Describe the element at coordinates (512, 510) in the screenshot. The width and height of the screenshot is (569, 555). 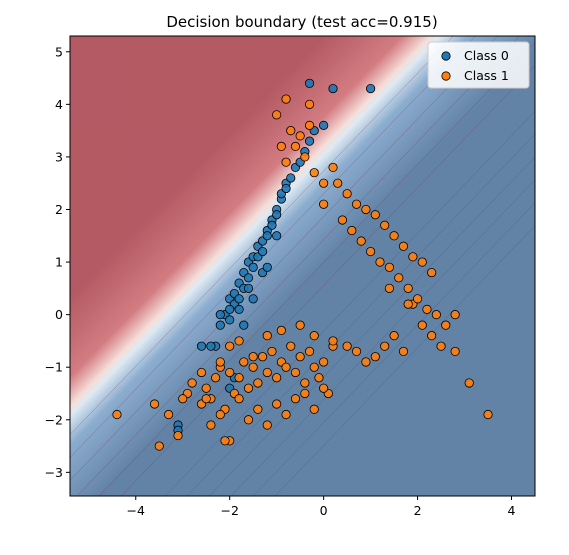
I see `x-tick-label: 4` at that location.